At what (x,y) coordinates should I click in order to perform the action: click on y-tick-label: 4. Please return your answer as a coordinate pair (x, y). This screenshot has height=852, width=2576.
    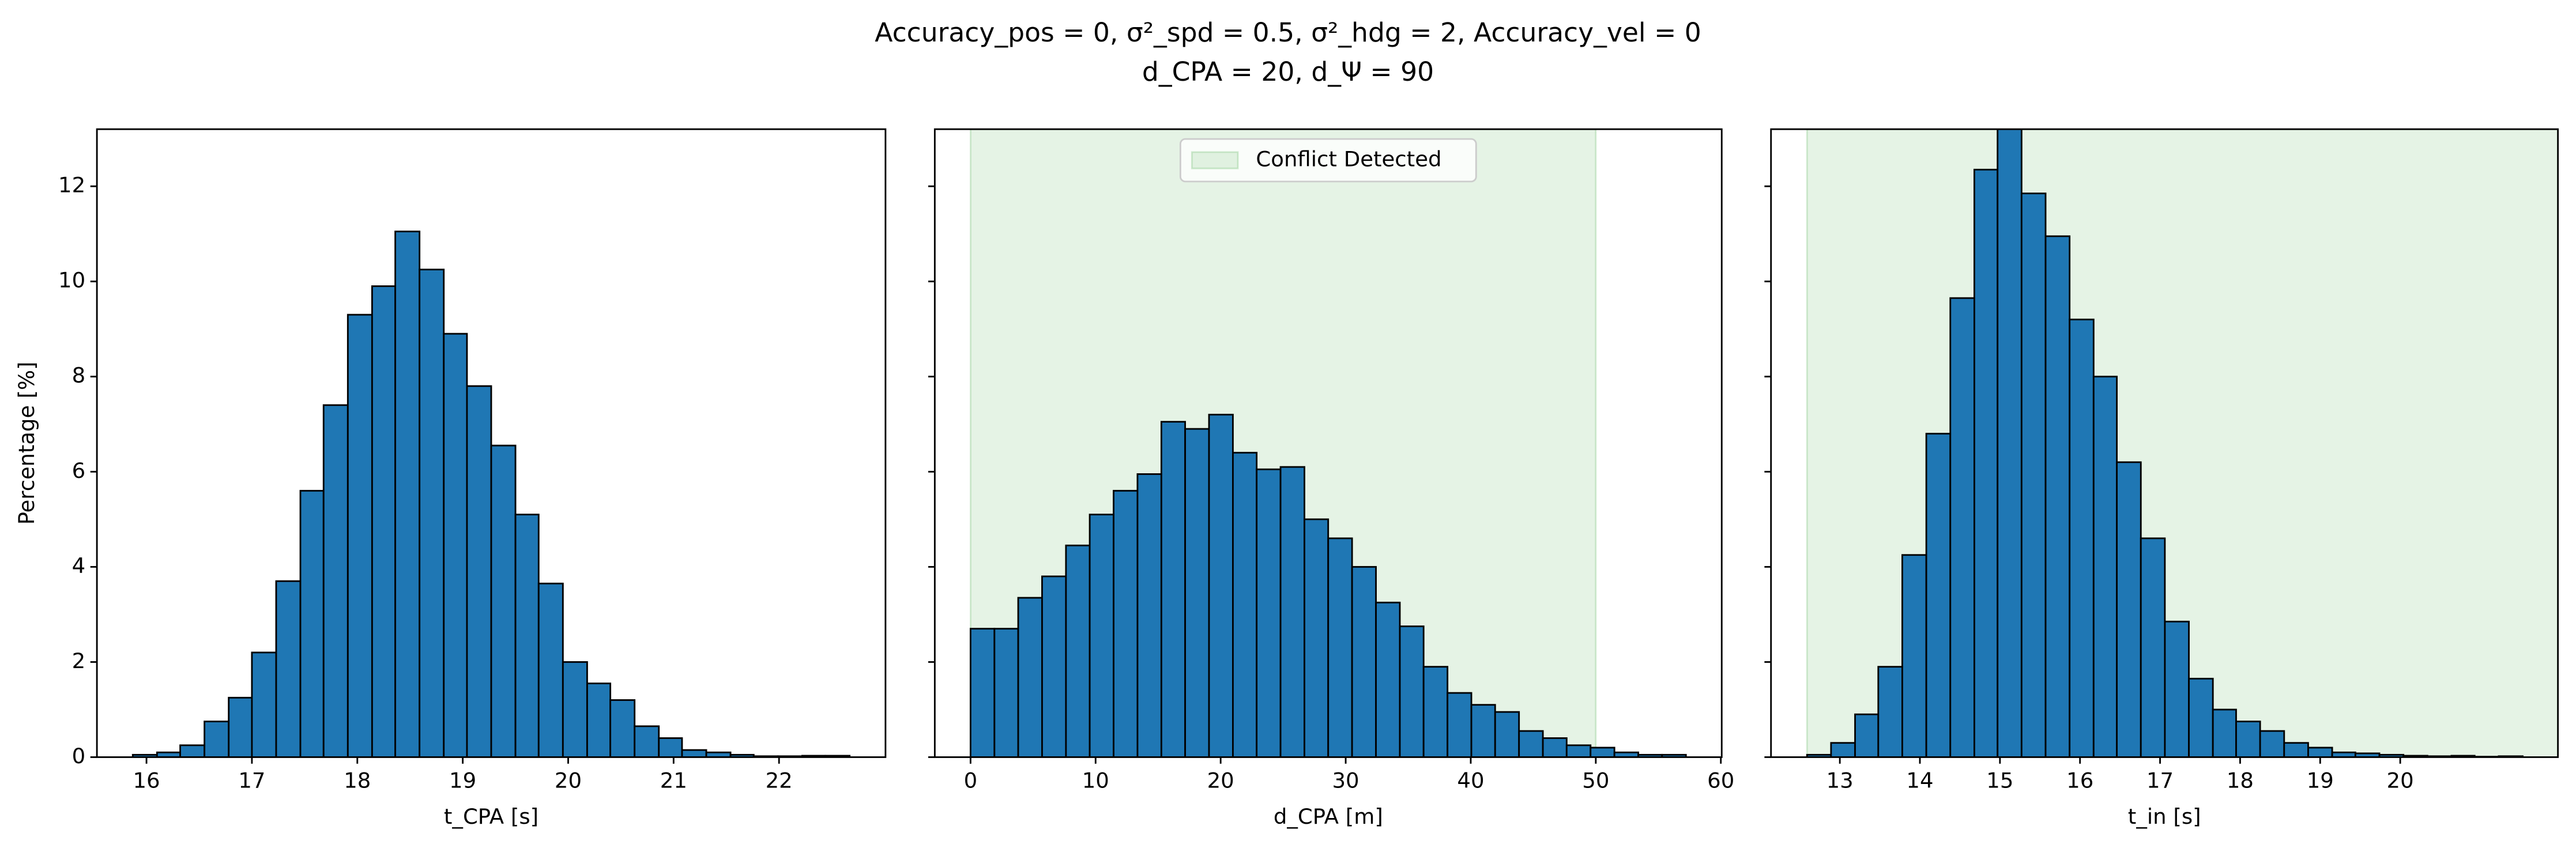
    Looking at the image, I should click on (79, 565).